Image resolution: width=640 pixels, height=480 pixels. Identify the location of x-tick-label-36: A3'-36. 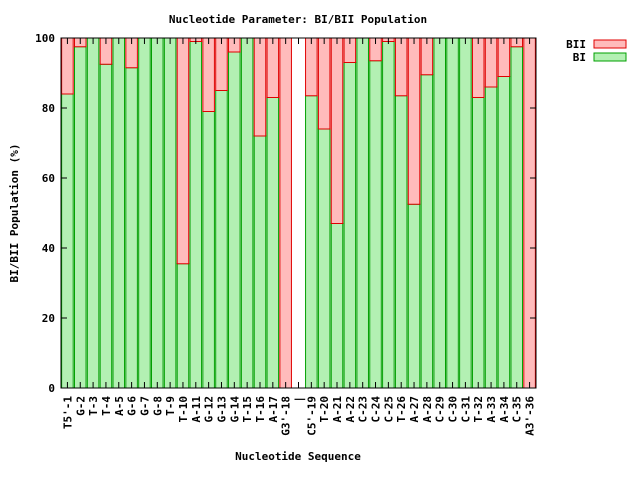
(530, 416).